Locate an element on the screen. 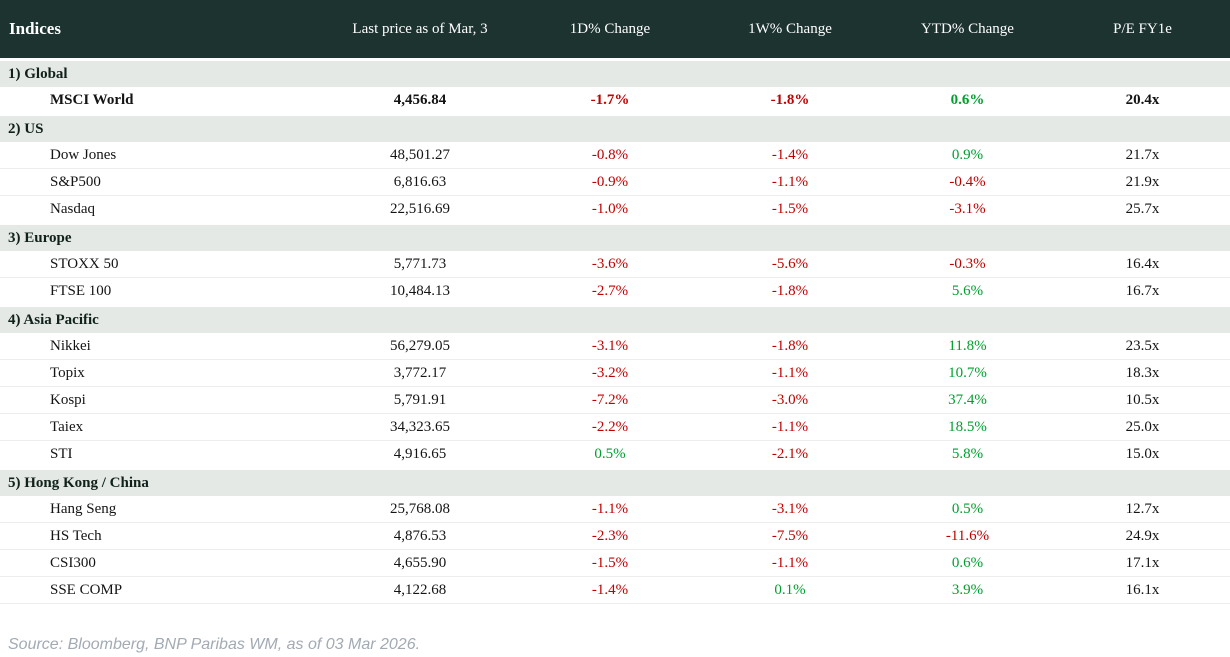  index-row: CSI300 4,655.90 -1.5% -1.1% 0.6% 17.1x is located at coordinates (615, 563).